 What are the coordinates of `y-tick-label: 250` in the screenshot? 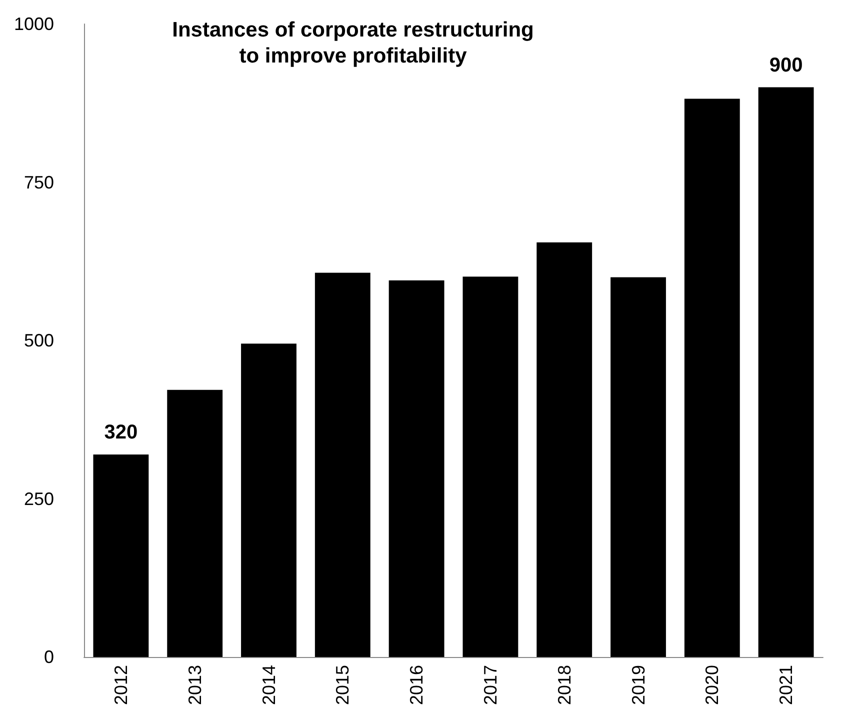 It's located at (39, 498).